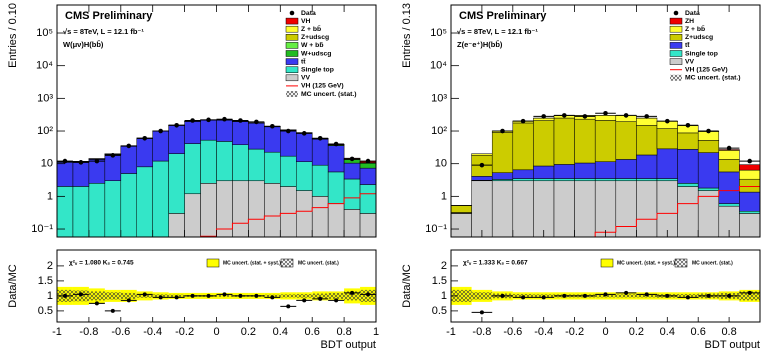  What do you see at coordinates (252, 263) in the screenshot?
I see `legend-label: MC uncert. (stat. + syst.)` at bounding box center [252, 263].